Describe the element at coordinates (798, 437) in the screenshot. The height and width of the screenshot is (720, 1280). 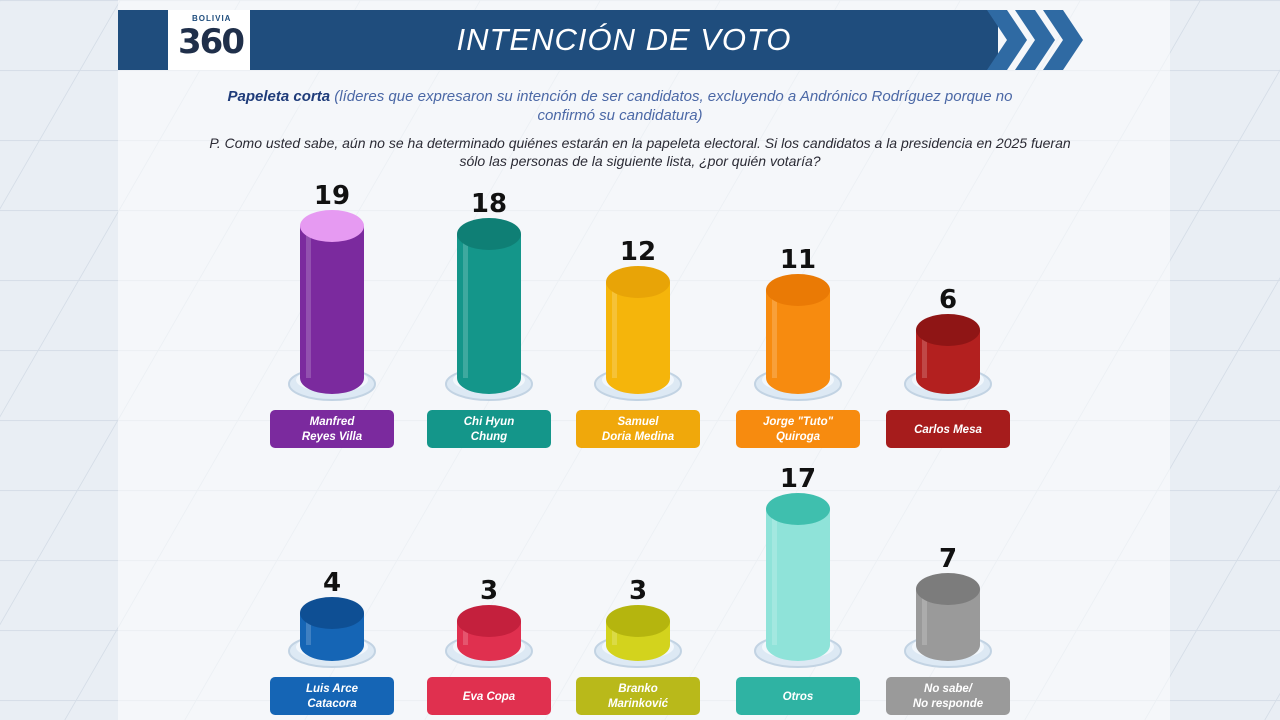
I see `category-label: Quiroga` at that location.